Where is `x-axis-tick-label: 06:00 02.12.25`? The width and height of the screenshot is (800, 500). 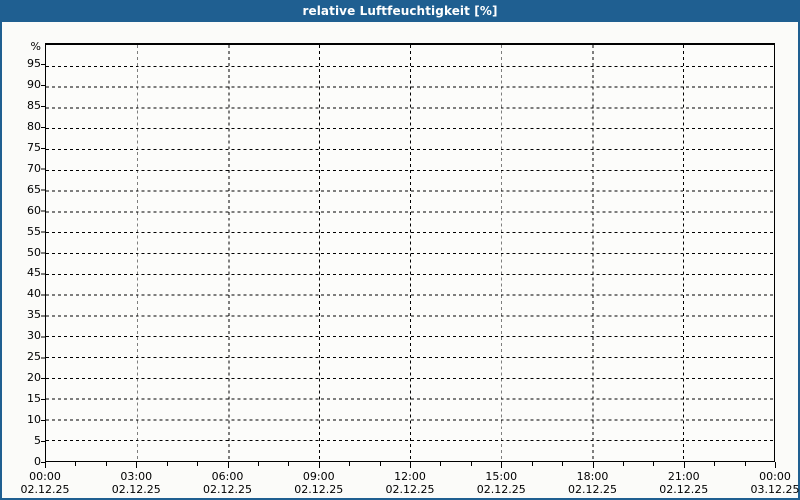
x-axis-tick-label: 06:00 02.12.25 is located at coordinates (228, 483).